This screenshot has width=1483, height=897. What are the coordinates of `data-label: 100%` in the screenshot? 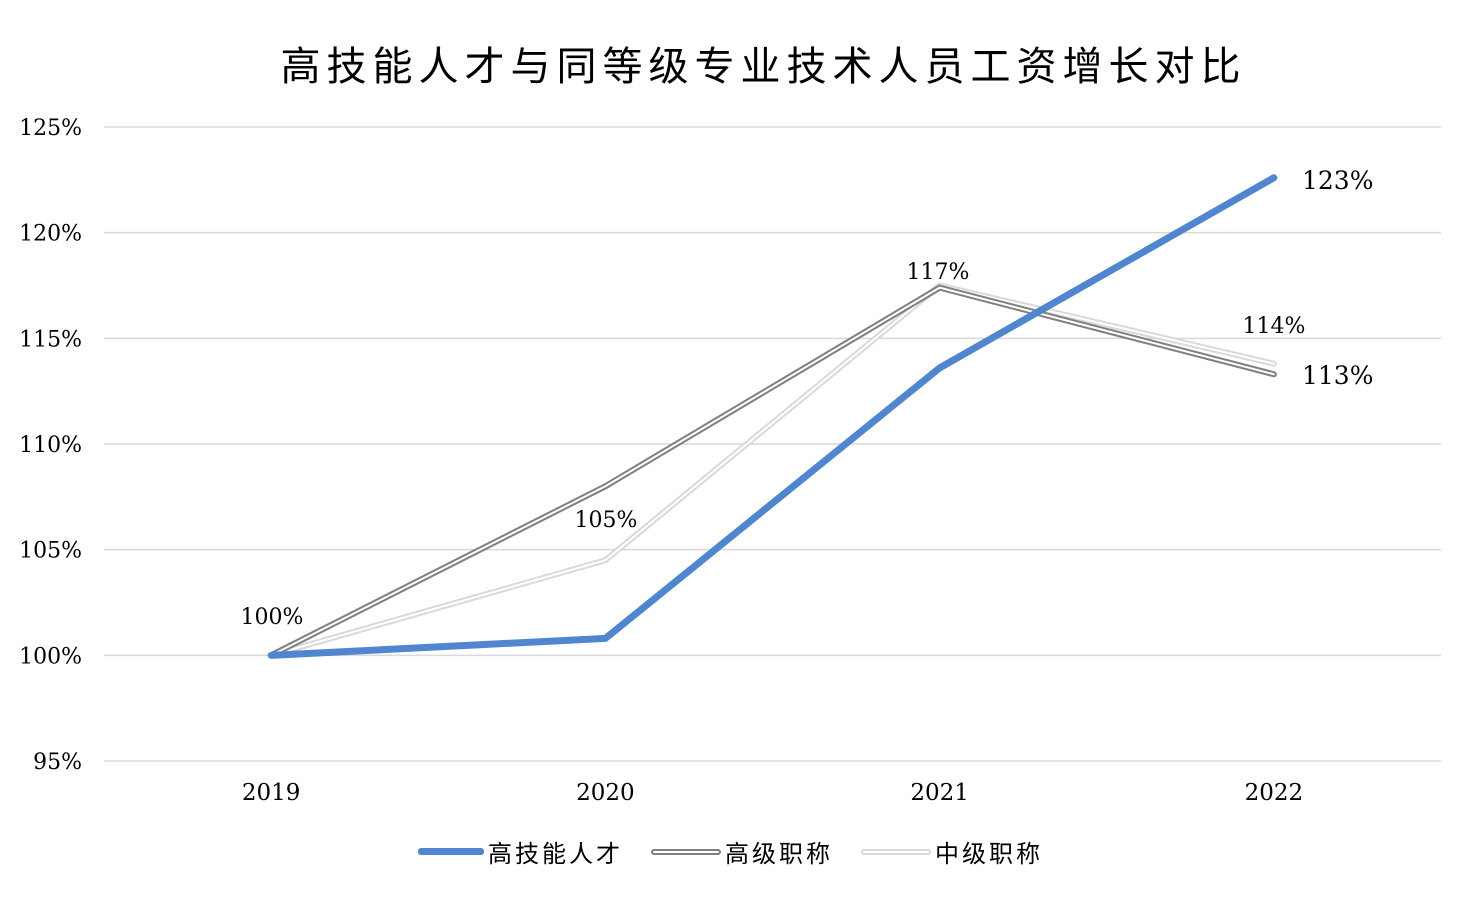 It's located at (272, 617).